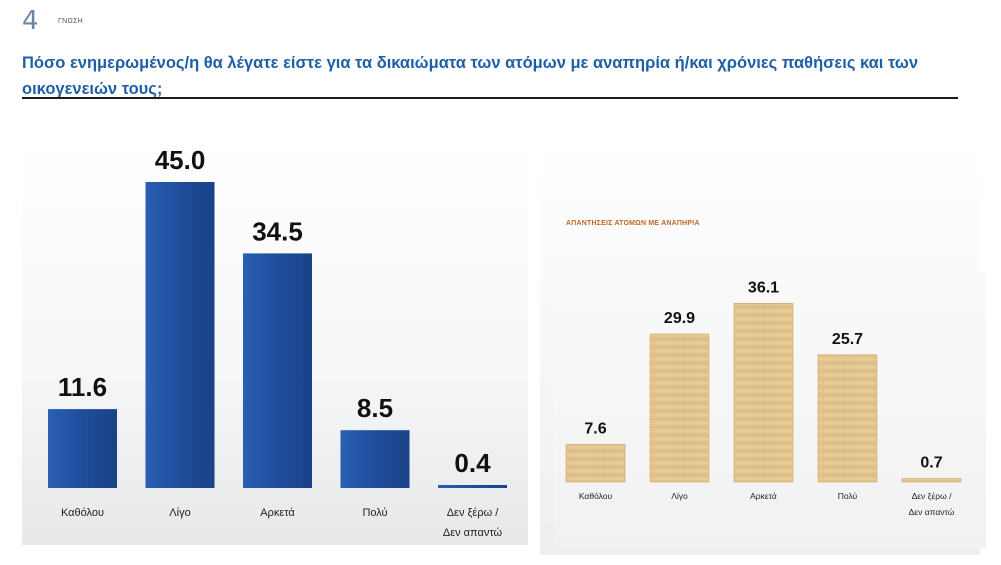  What do you see at coordinates (490, 98) in the screenshot?
I see `title-divider` at bounding box center [490, 98].